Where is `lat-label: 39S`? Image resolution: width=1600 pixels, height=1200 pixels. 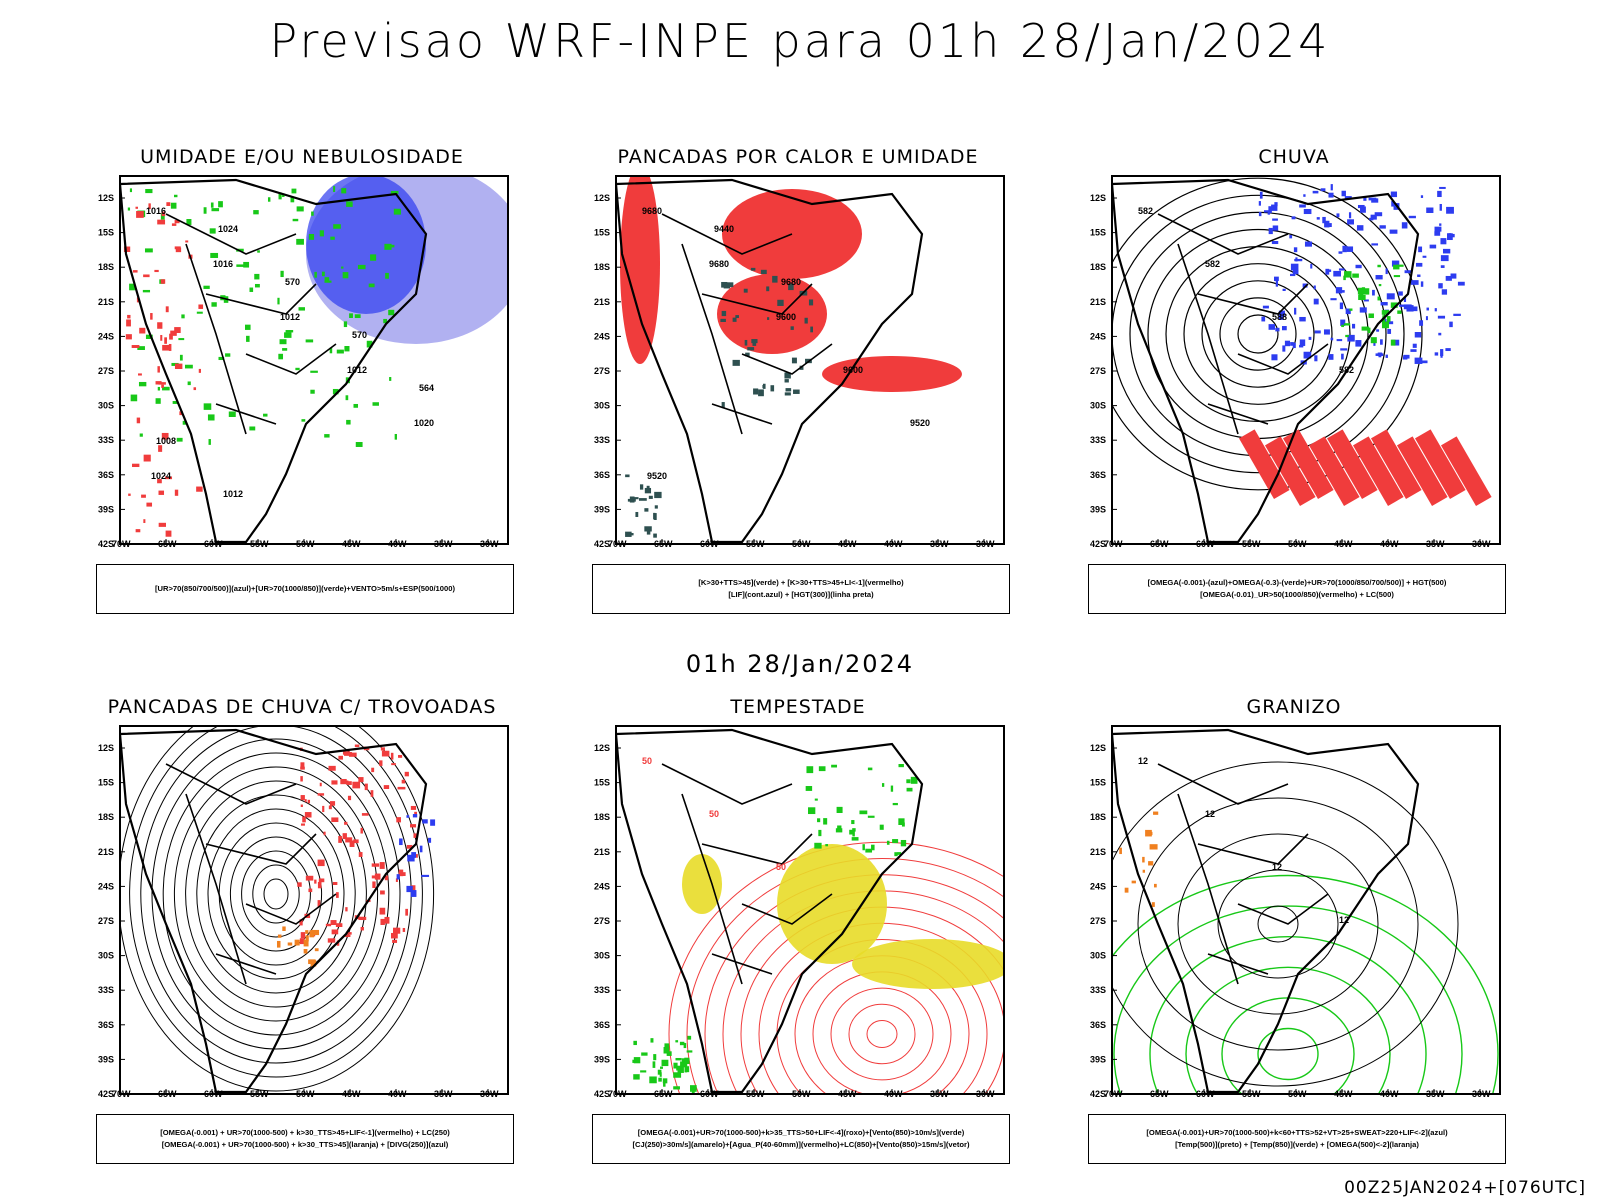
lat-label: 39S is located at coordinates (602, 509).